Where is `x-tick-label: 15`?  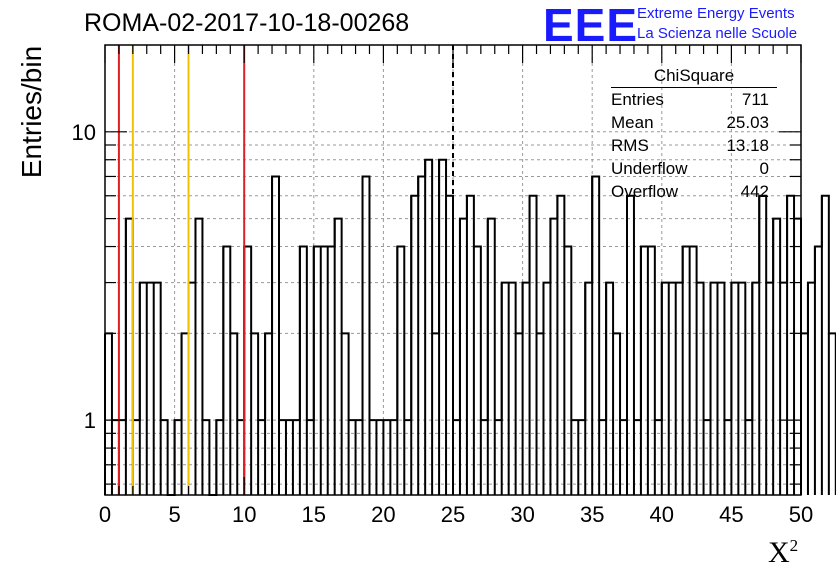 x-tick-label: 15 is located at coordinates (314, 514).